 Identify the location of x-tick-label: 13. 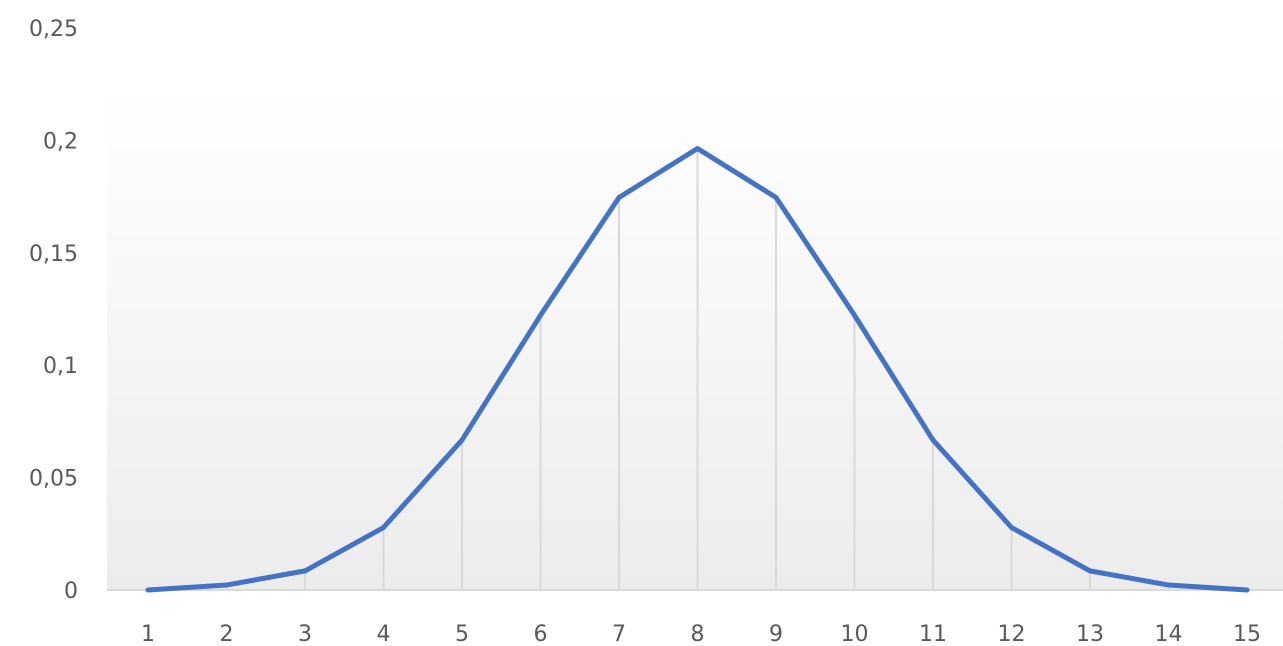
(1090, 634).